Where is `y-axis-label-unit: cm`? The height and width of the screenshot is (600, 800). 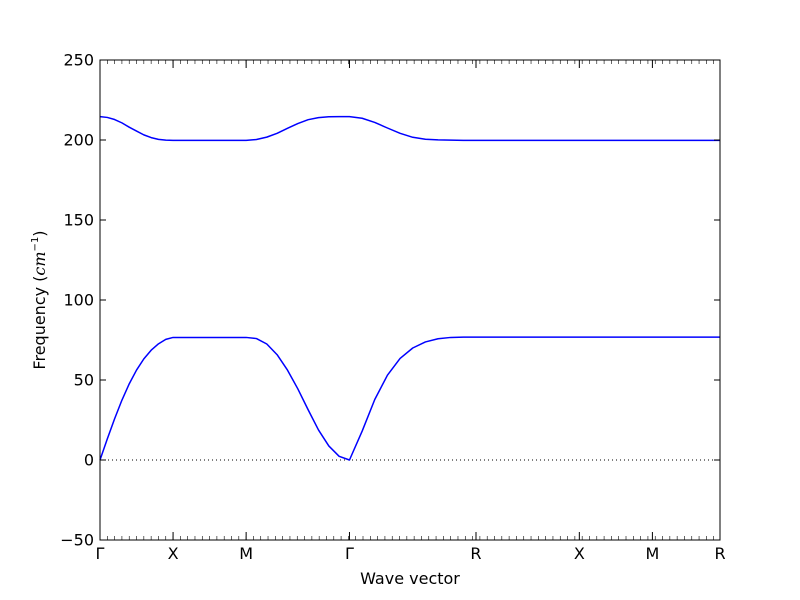
y-axis-label-unit: cm is located at coordinates (39, 263).